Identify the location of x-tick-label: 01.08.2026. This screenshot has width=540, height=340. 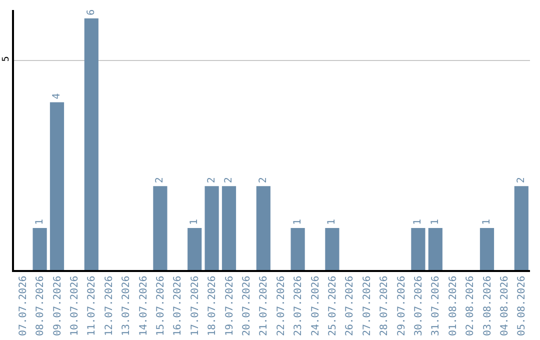
(453, 306).